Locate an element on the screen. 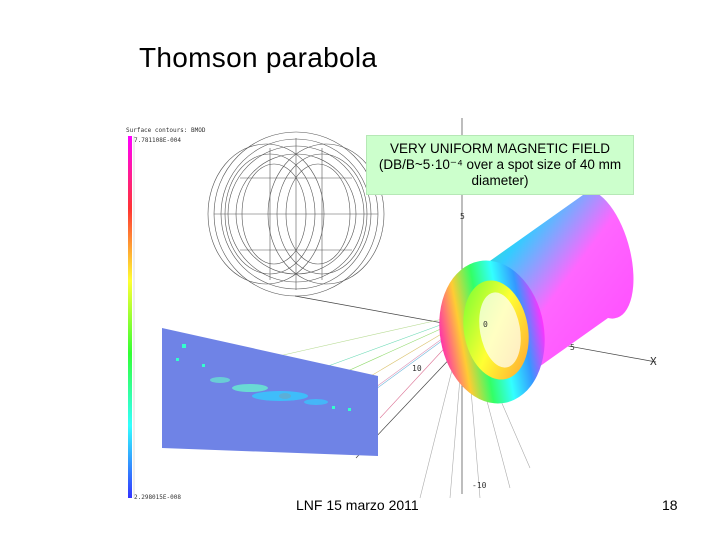 The width and height of the screenshot is (720, 540). axis-tick-10: 10 is located at coordinates (417, 368).